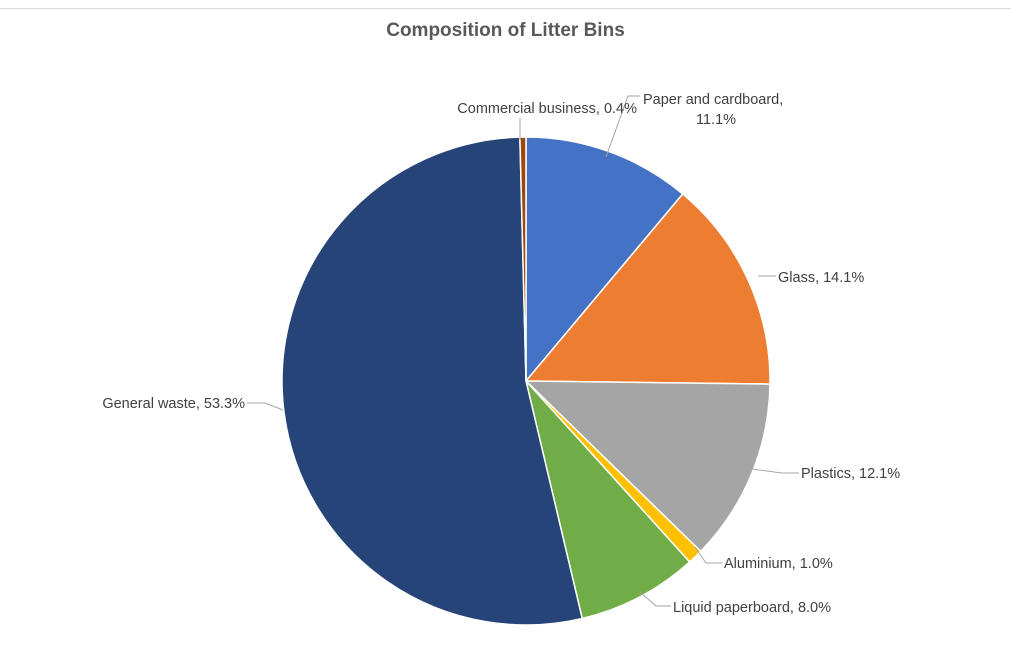 This screenshot has width=1011, height=663. What do you see at coordinates (608, 500) in the screenshot?
I see `pie-slice-liquid-paperboard` at bounding box center [608, 500].